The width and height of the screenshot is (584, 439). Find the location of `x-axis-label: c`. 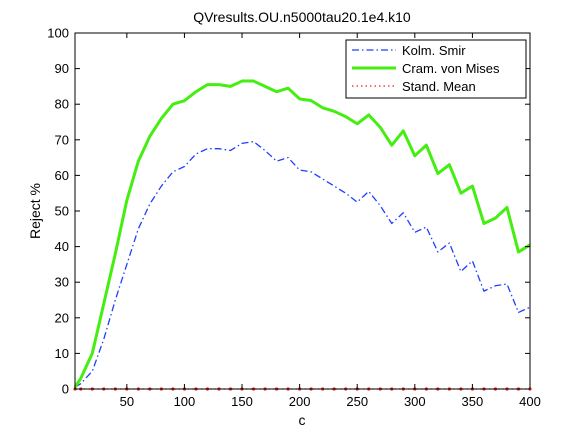

x-axis-label: c is located at coordinates (302, 420).